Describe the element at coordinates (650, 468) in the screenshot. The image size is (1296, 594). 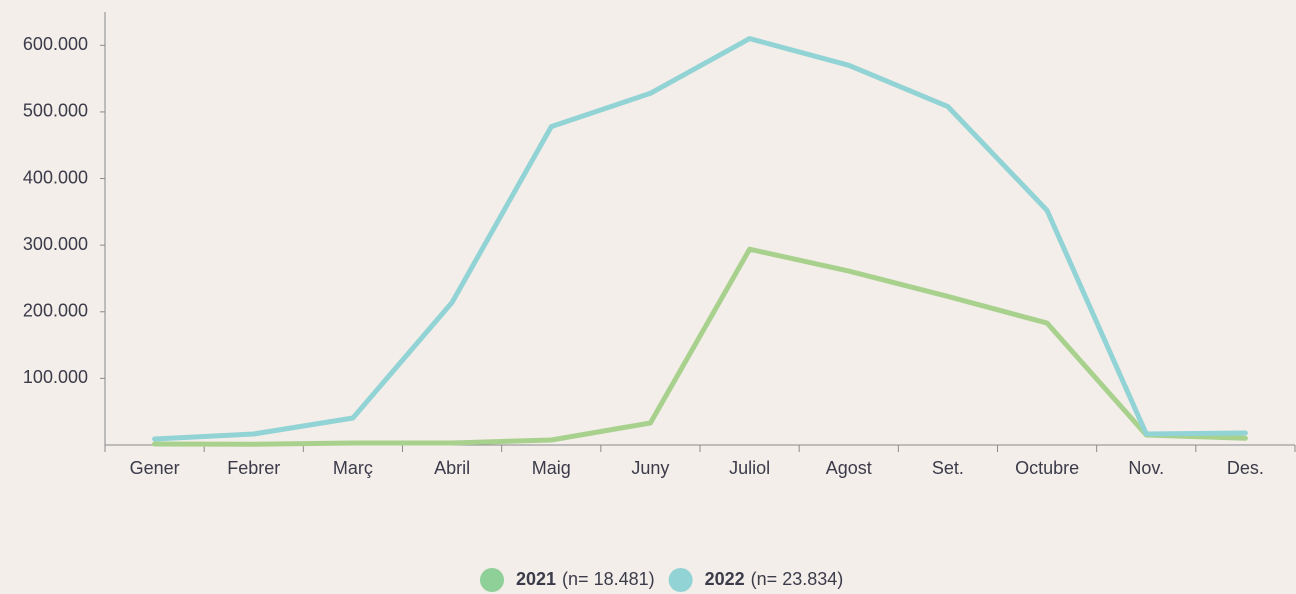
I see `x-tick-label: Juny` at that location.